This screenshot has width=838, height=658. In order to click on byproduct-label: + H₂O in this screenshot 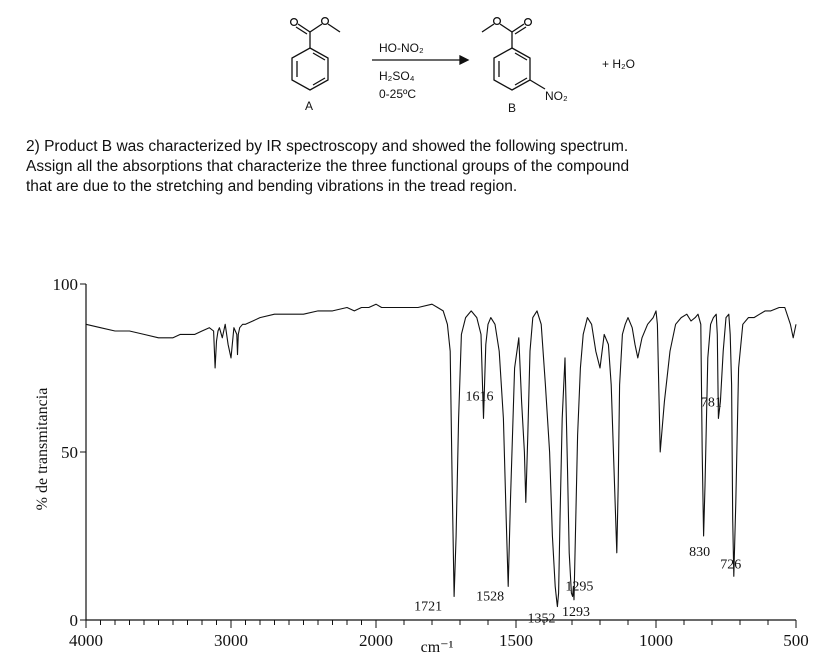, I will do `click(618, 64)`.